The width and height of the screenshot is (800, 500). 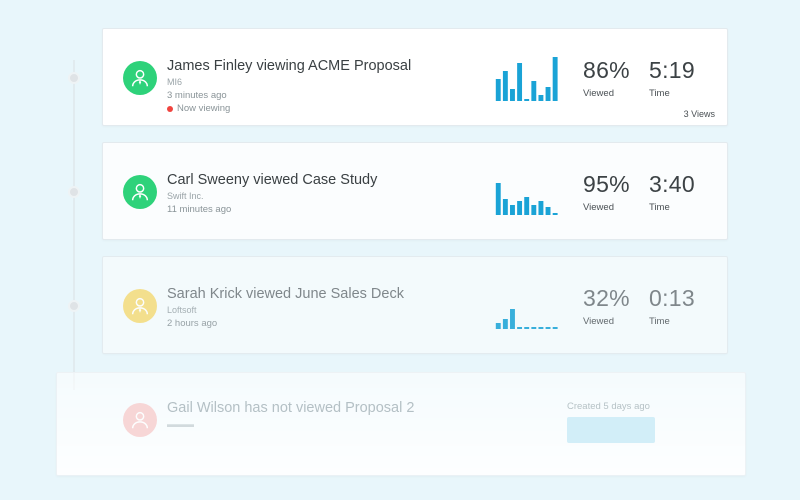 What do you see at coordinates (611, 430) in the screenshot?
I see `resend-button` at bounding box center [611, 430].